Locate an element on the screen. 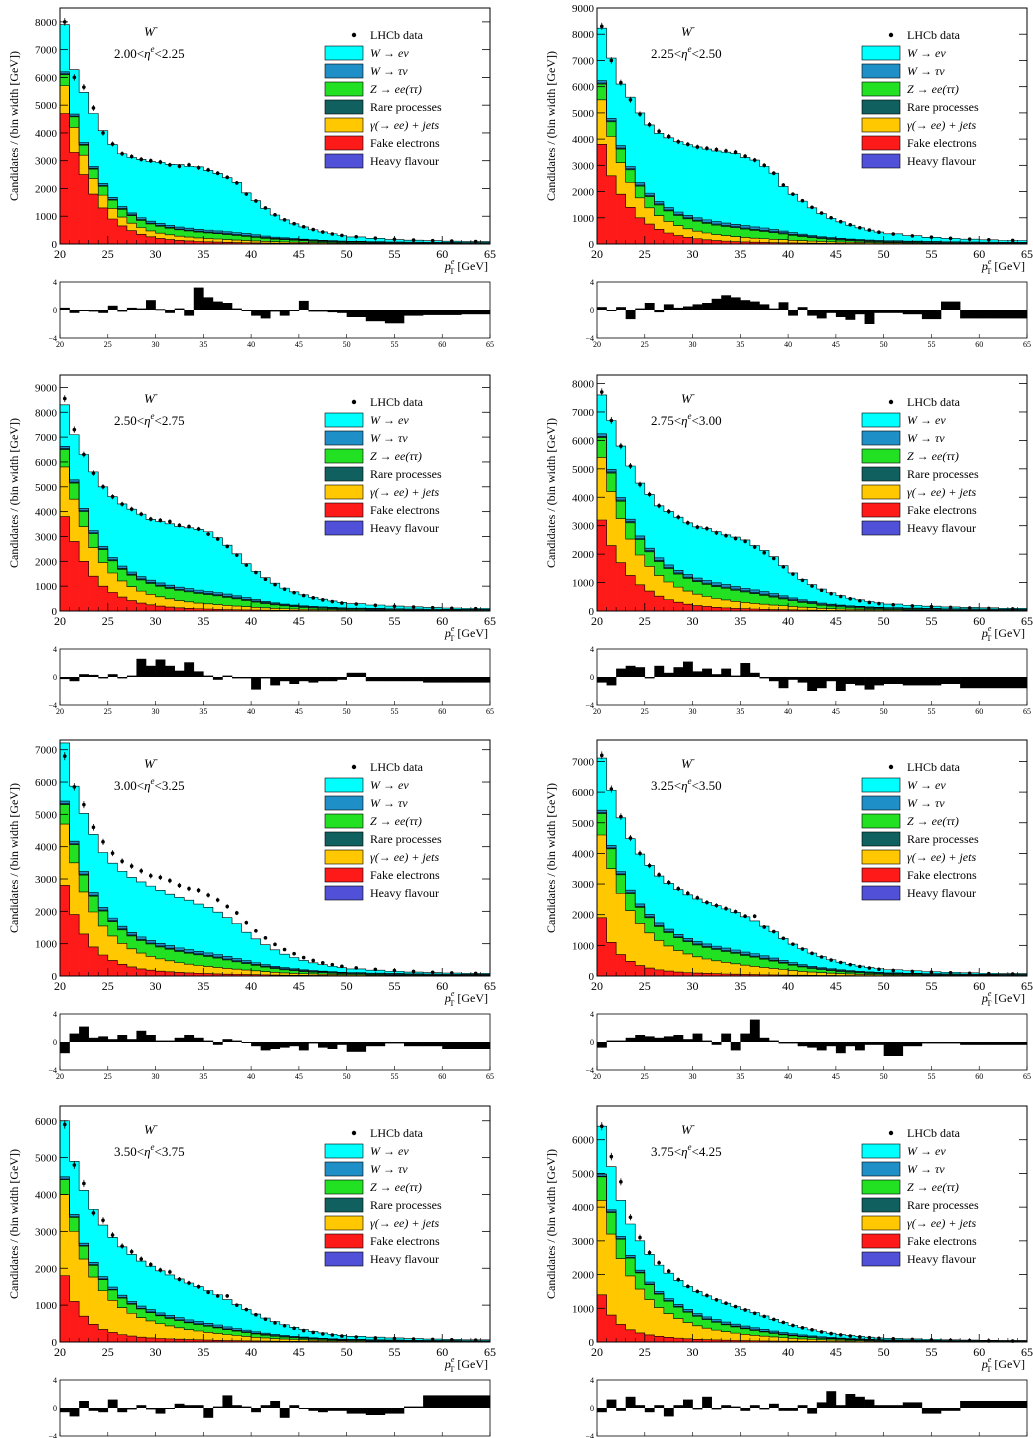  legend-label: Rare processes is located at coordinates (406, 1205).